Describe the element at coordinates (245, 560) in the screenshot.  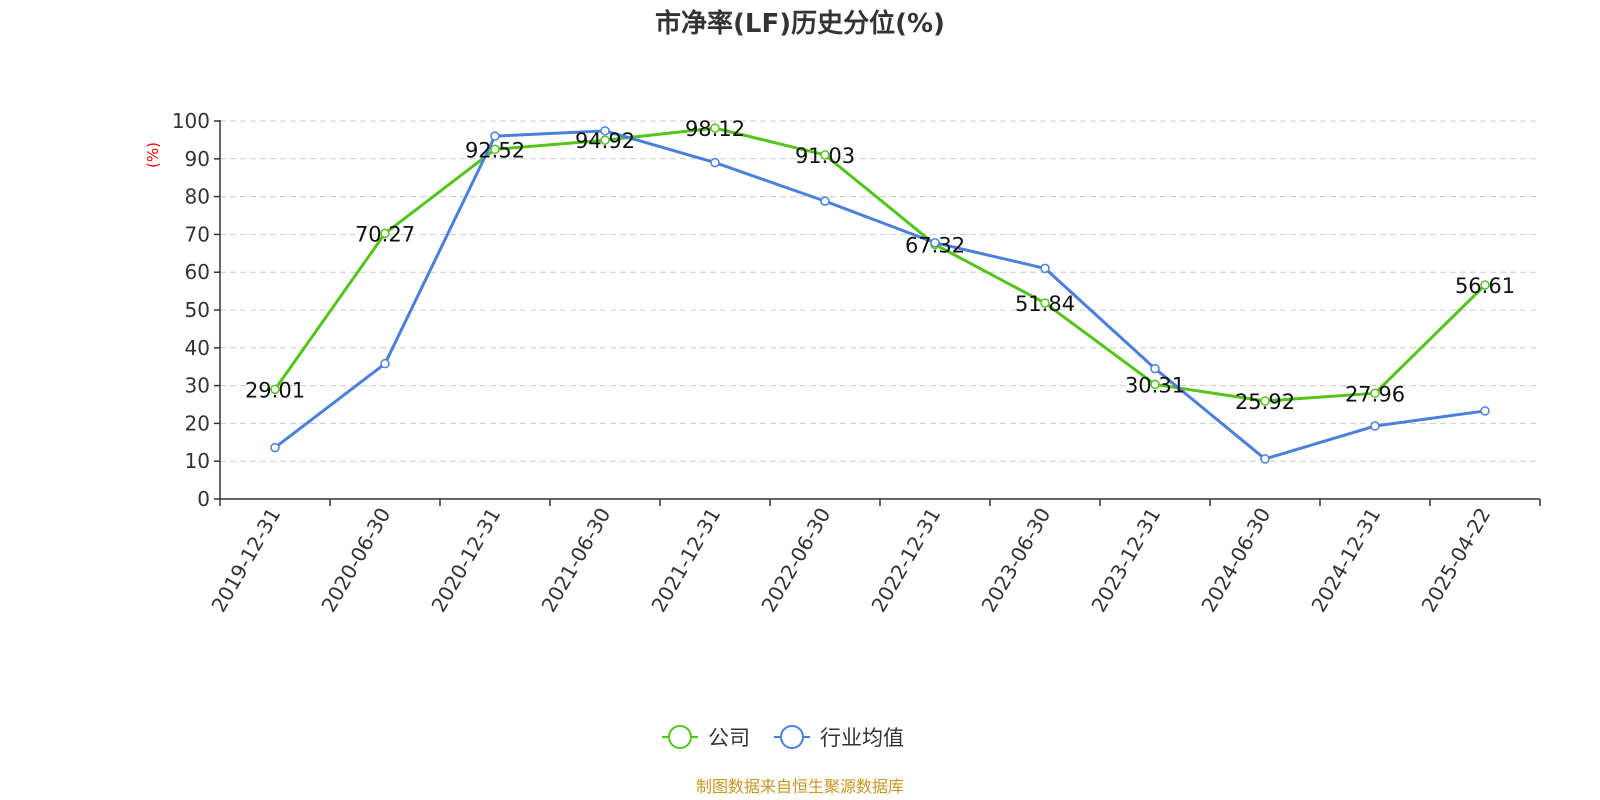
I see `x-tick-label: 2019-12-31` at that location.